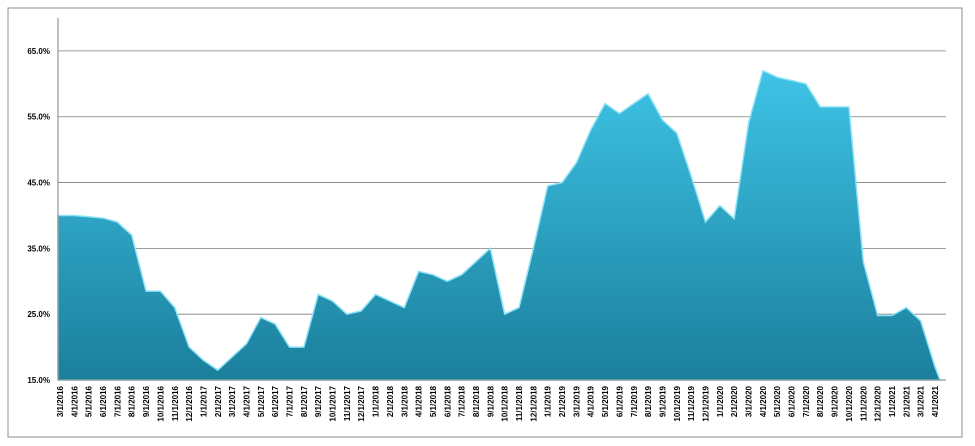  Describe the element at coordinates (619, 401) in the screenshot. I see `x-tick-label: 6/1/2019` at that location.